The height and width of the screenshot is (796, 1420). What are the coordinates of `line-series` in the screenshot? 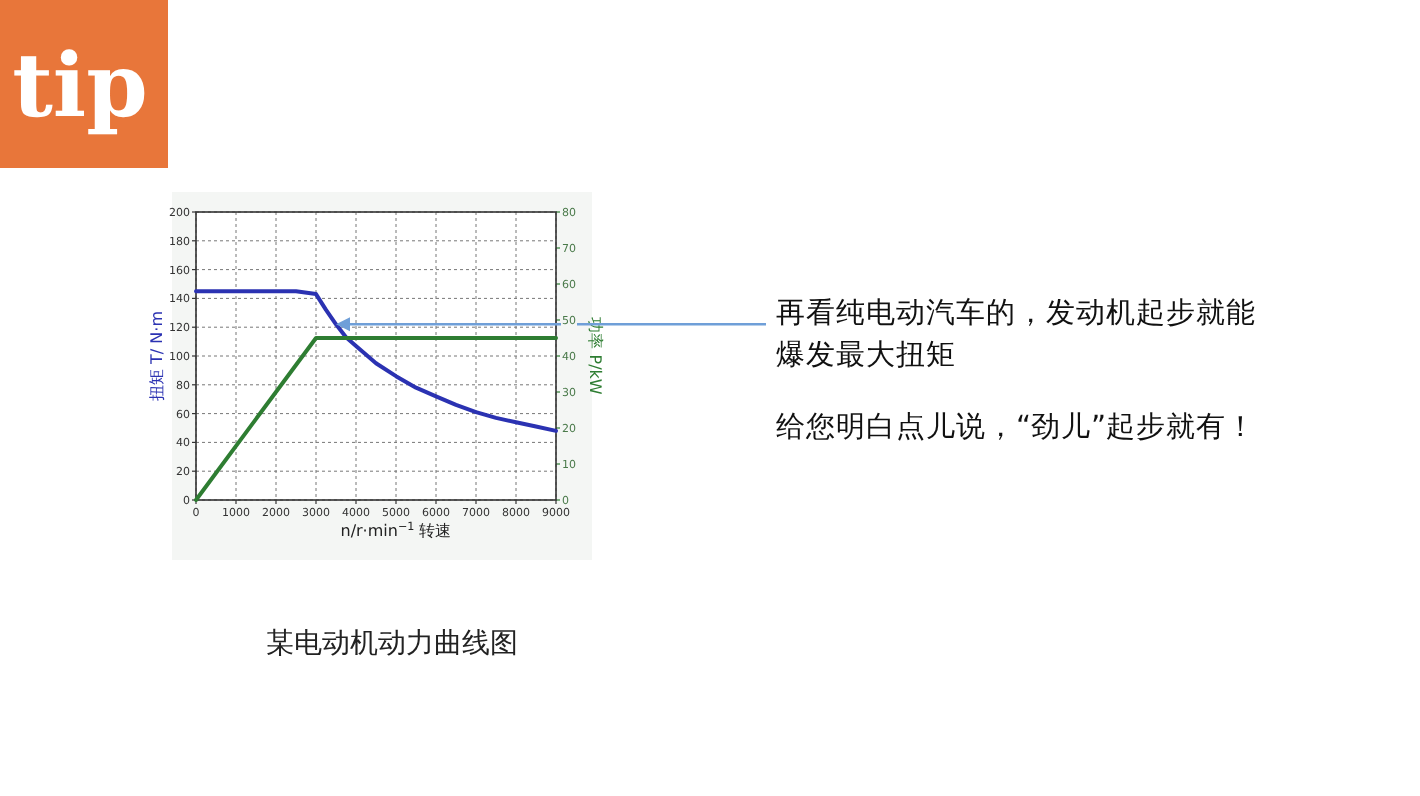 It's located at (376, 361).